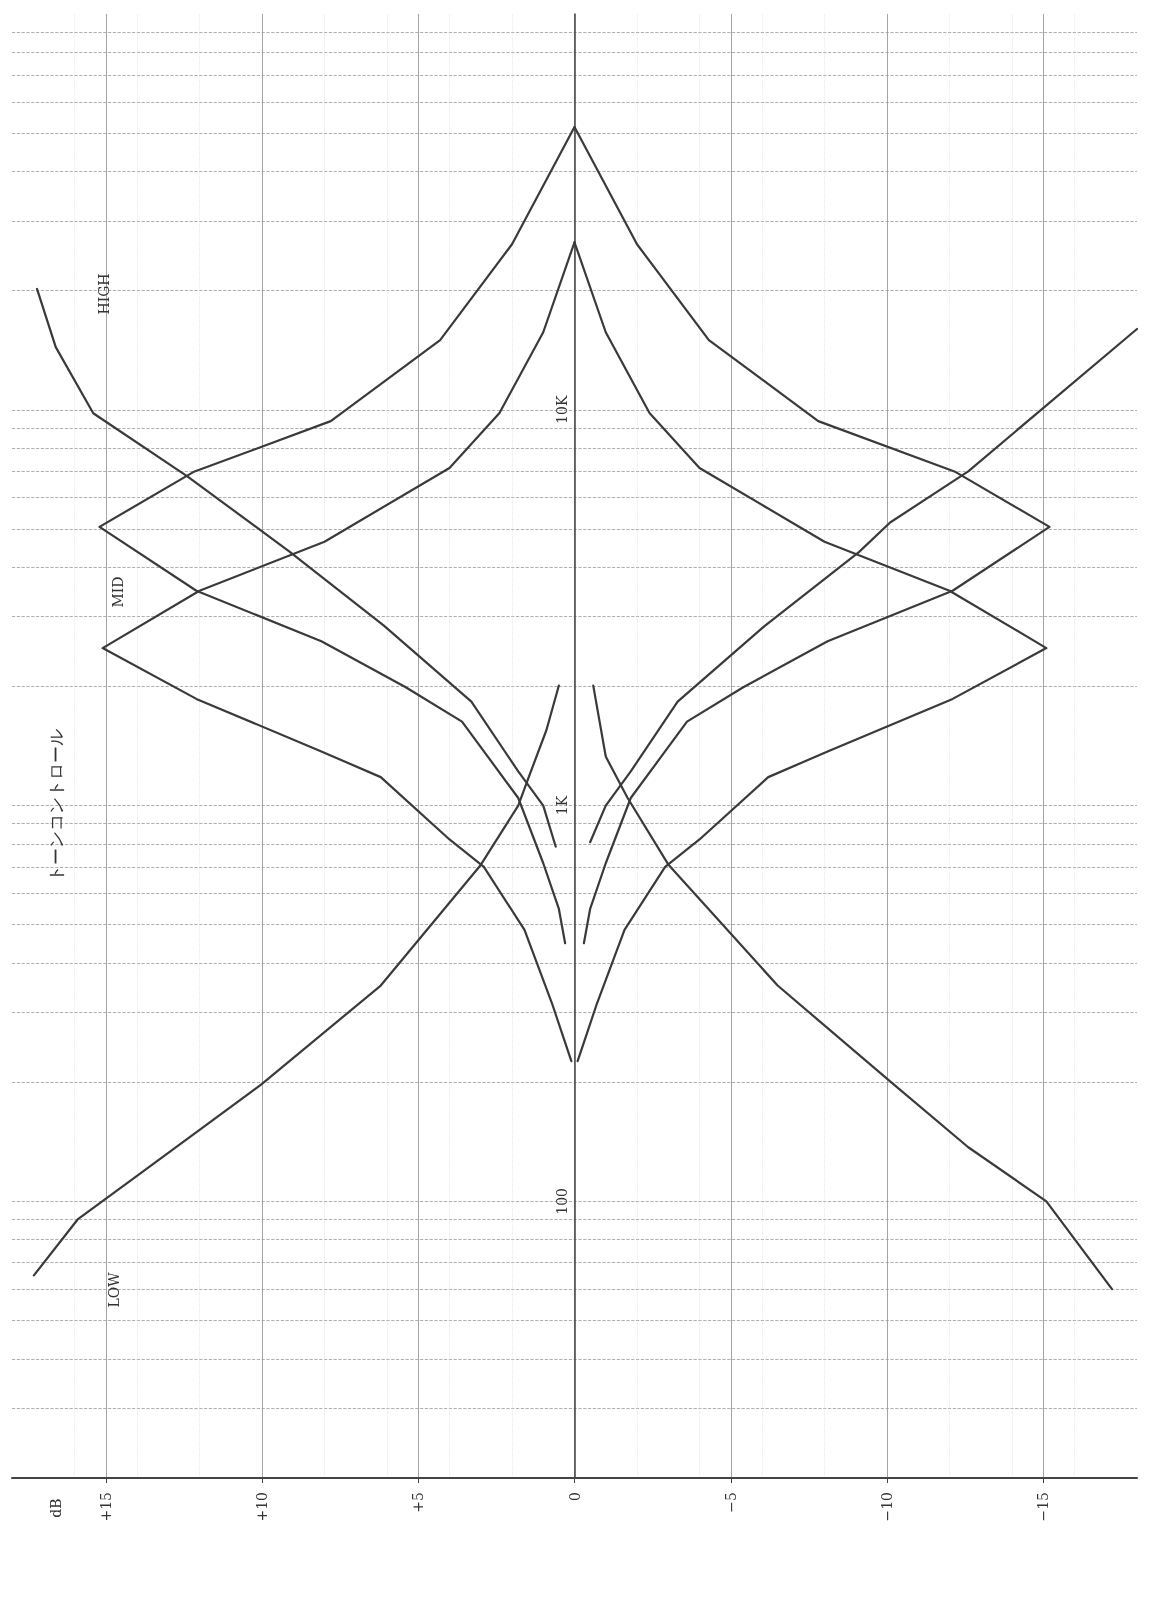  Describe the element at coordinates (55, 806) in the screenshot. I see `text: トーンコントロール` at that location.